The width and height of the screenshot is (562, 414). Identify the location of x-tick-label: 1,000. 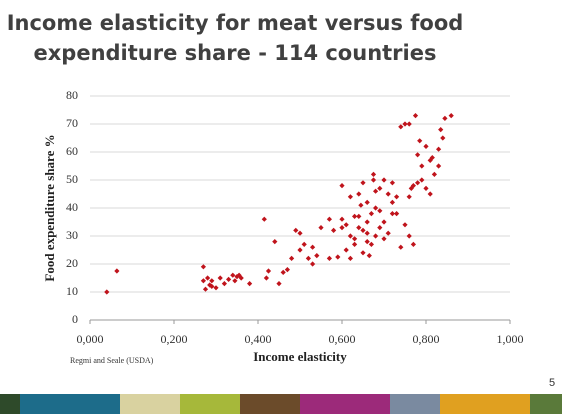
(510, 339).